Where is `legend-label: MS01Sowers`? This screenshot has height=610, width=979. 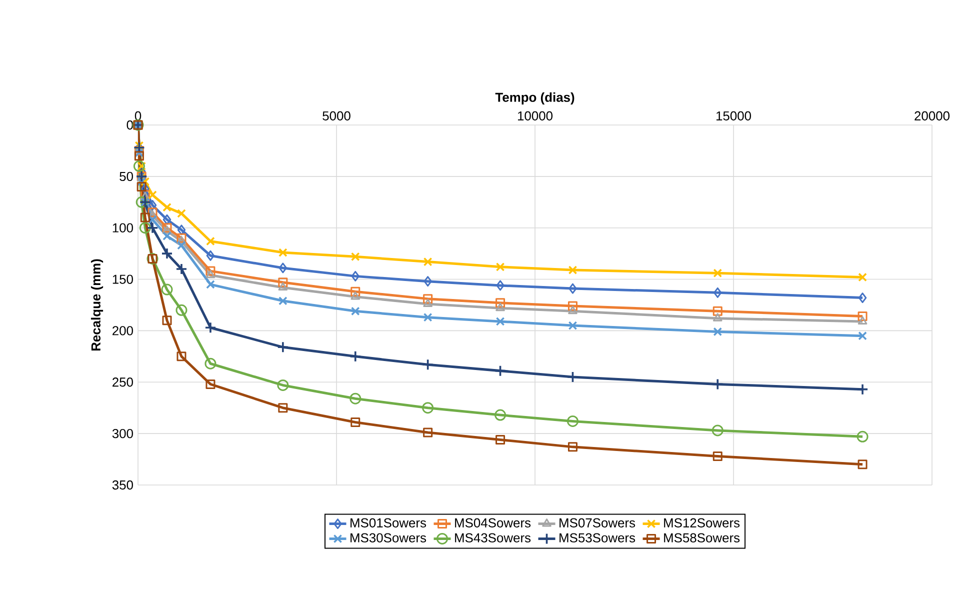
legend-label: MS01Sowers is located at coordinates (388, 523).